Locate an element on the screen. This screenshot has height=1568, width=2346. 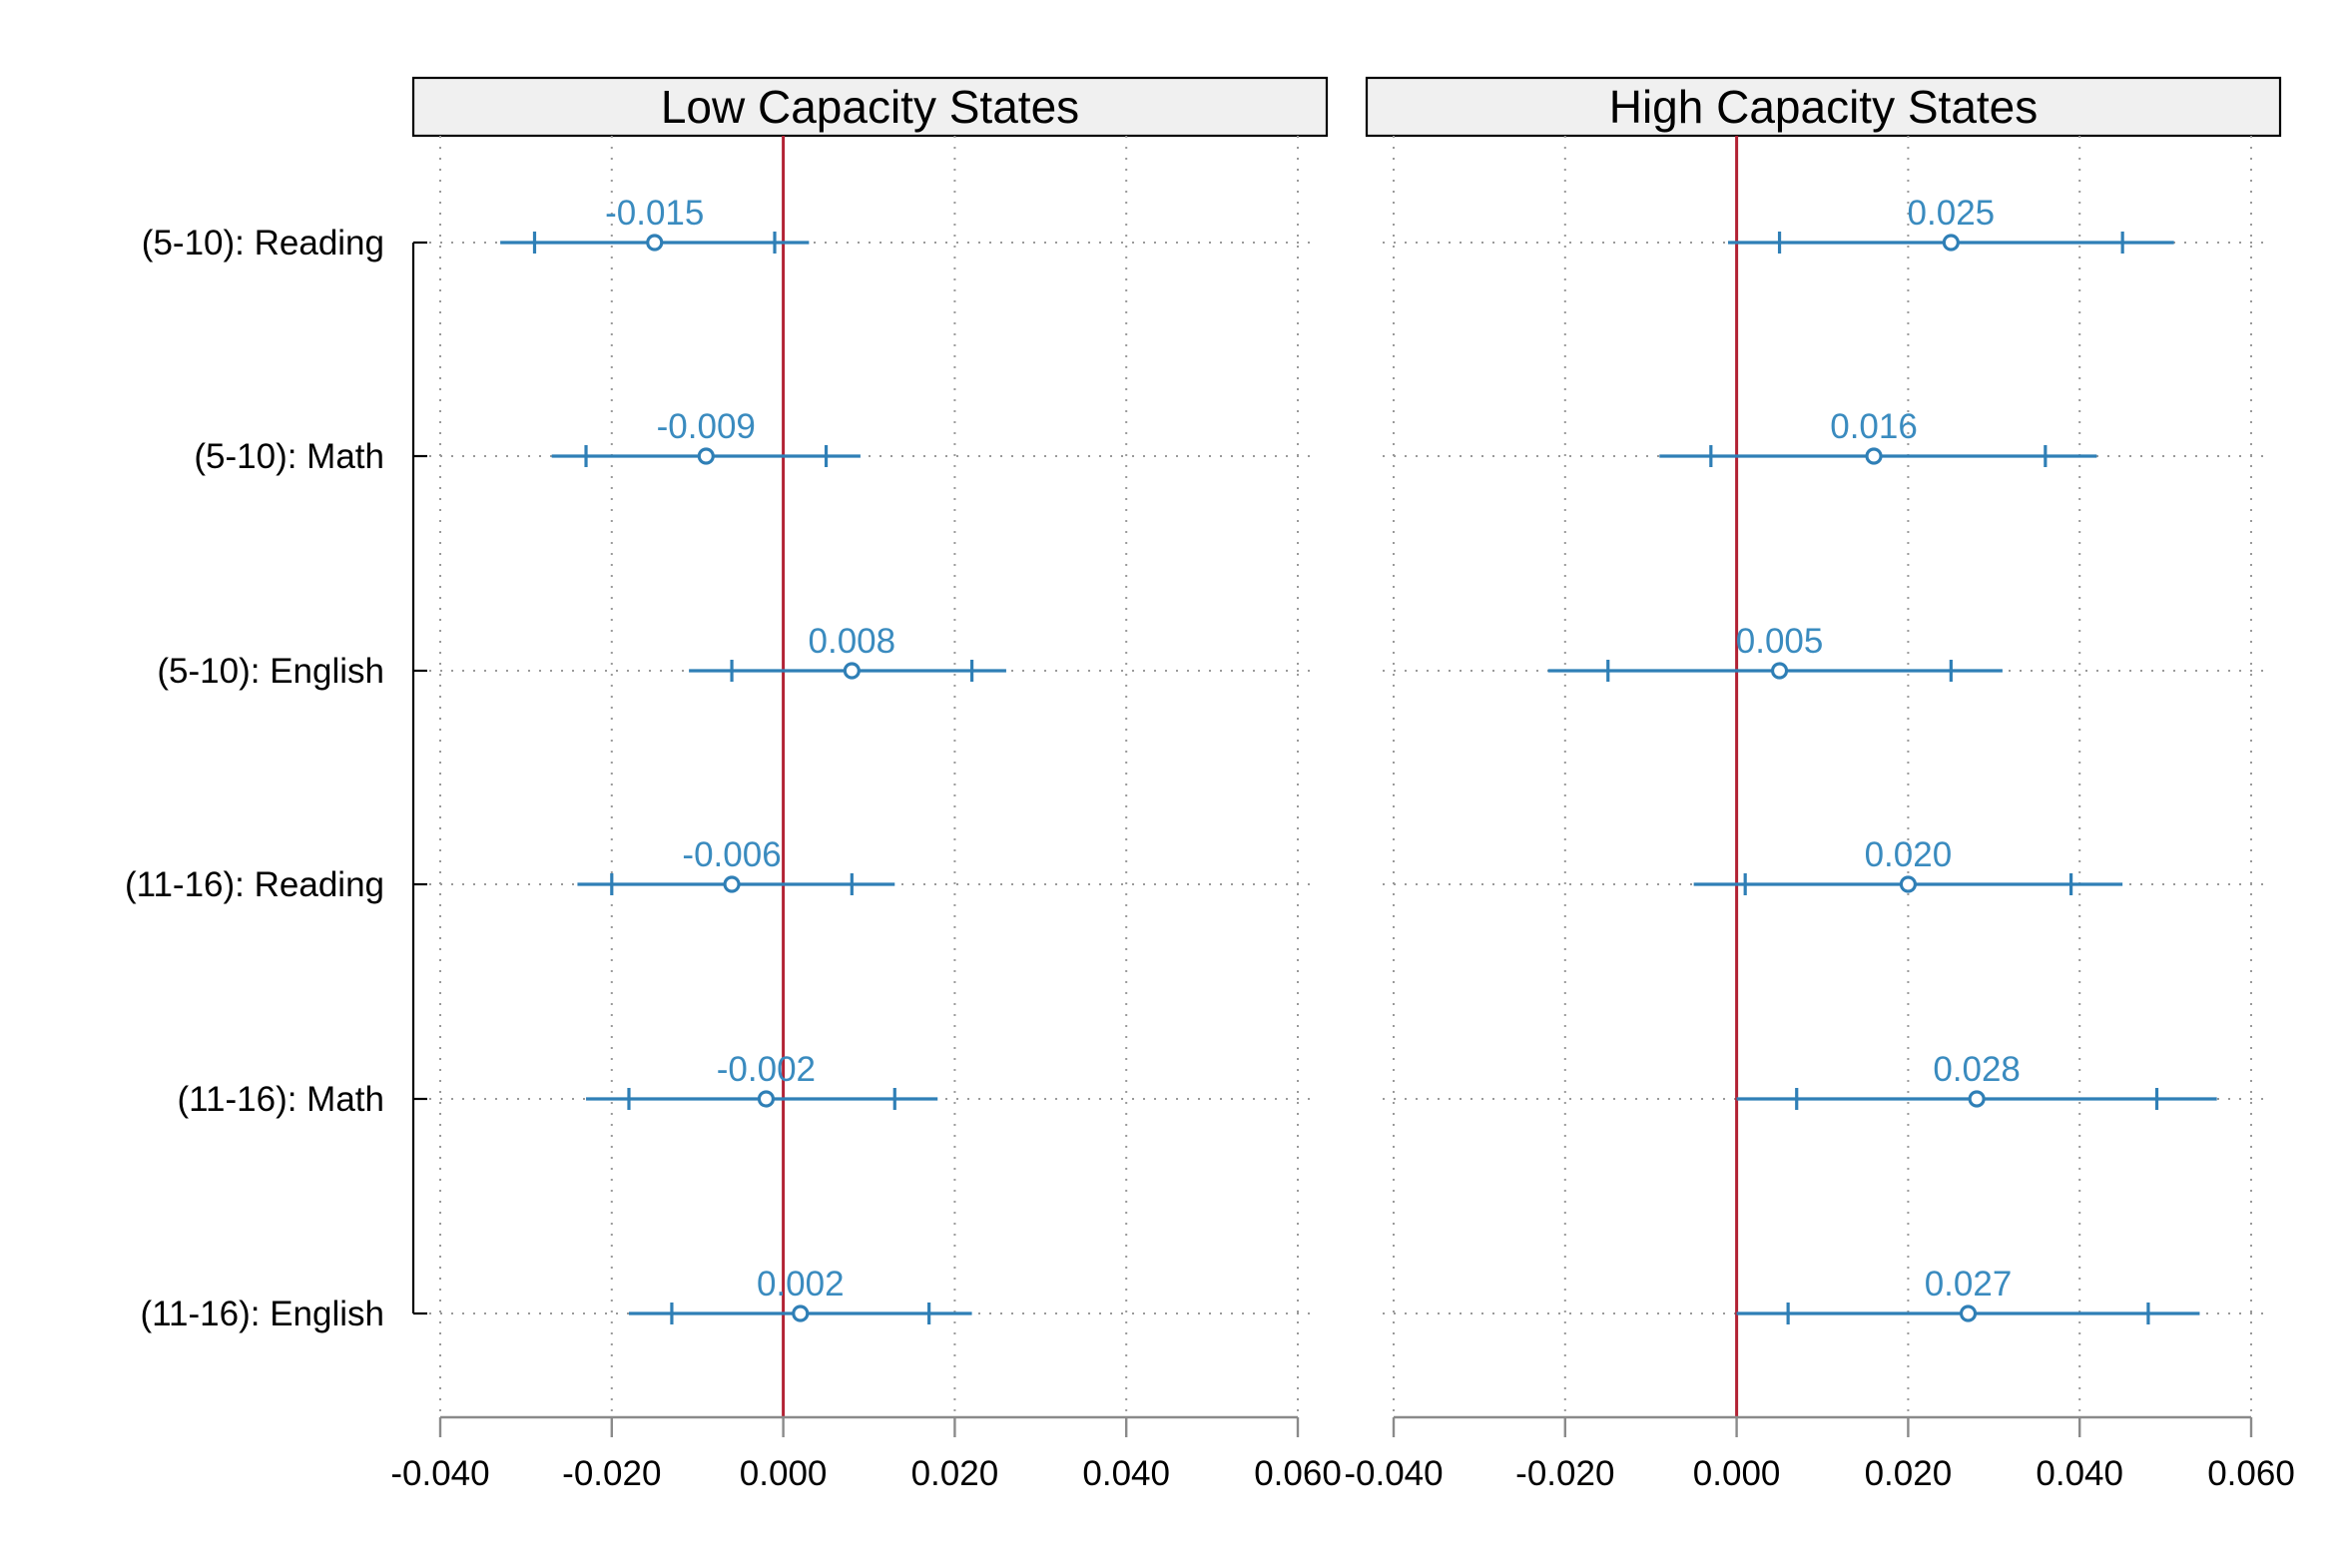
point-estimate-label: -0.002 is located at coordinates (766, 1069).